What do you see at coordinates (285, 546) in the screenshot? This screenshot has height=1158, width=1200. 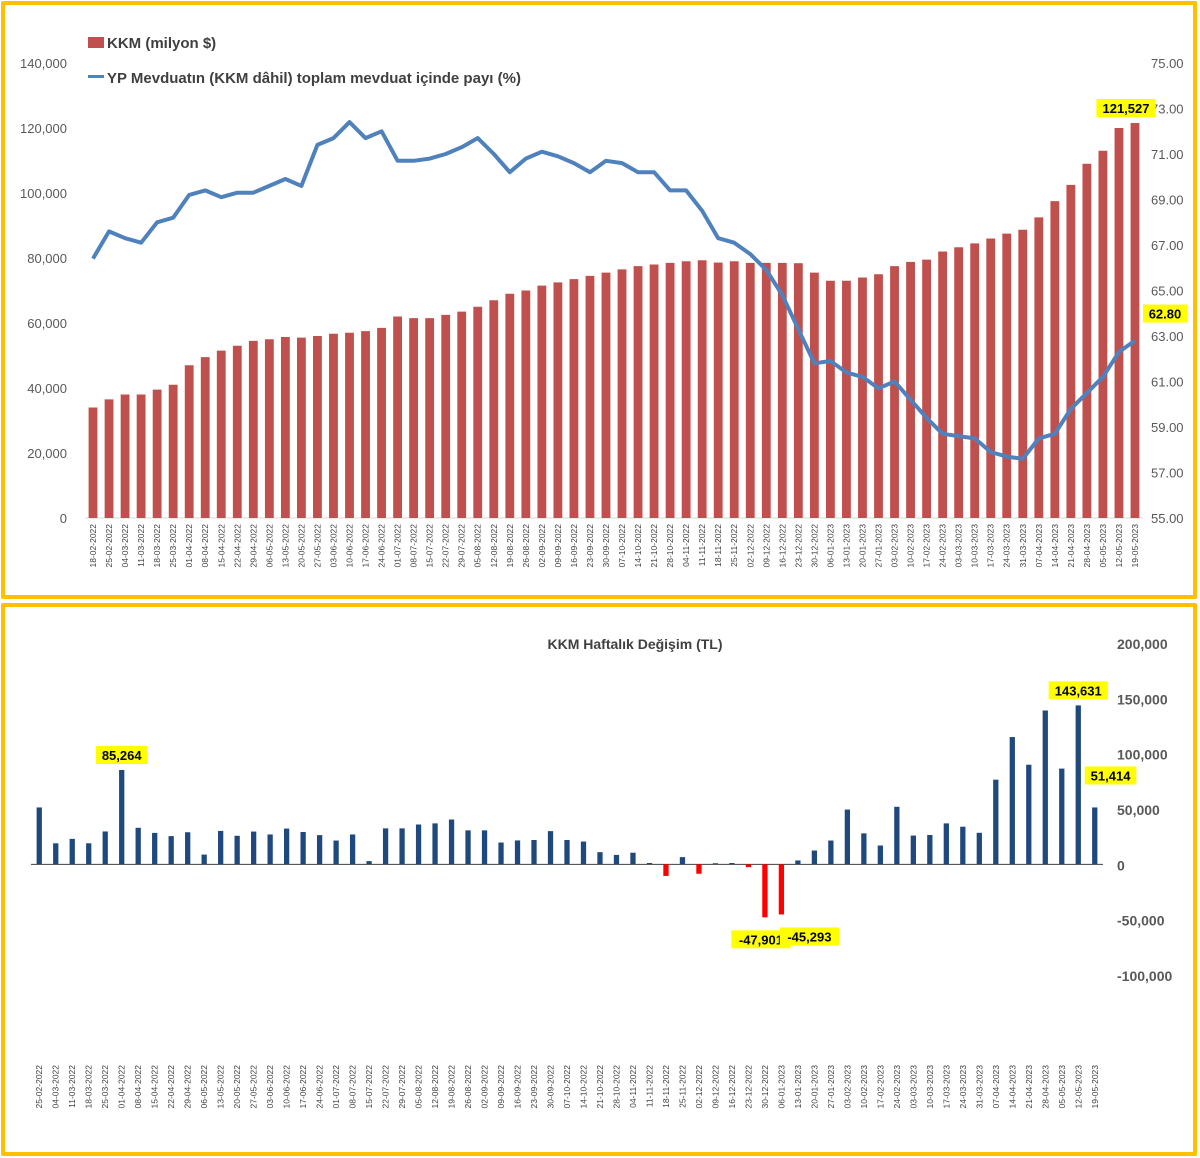 I see `x-tick-label: 13-05-2022` at bounding box center [285, 546].